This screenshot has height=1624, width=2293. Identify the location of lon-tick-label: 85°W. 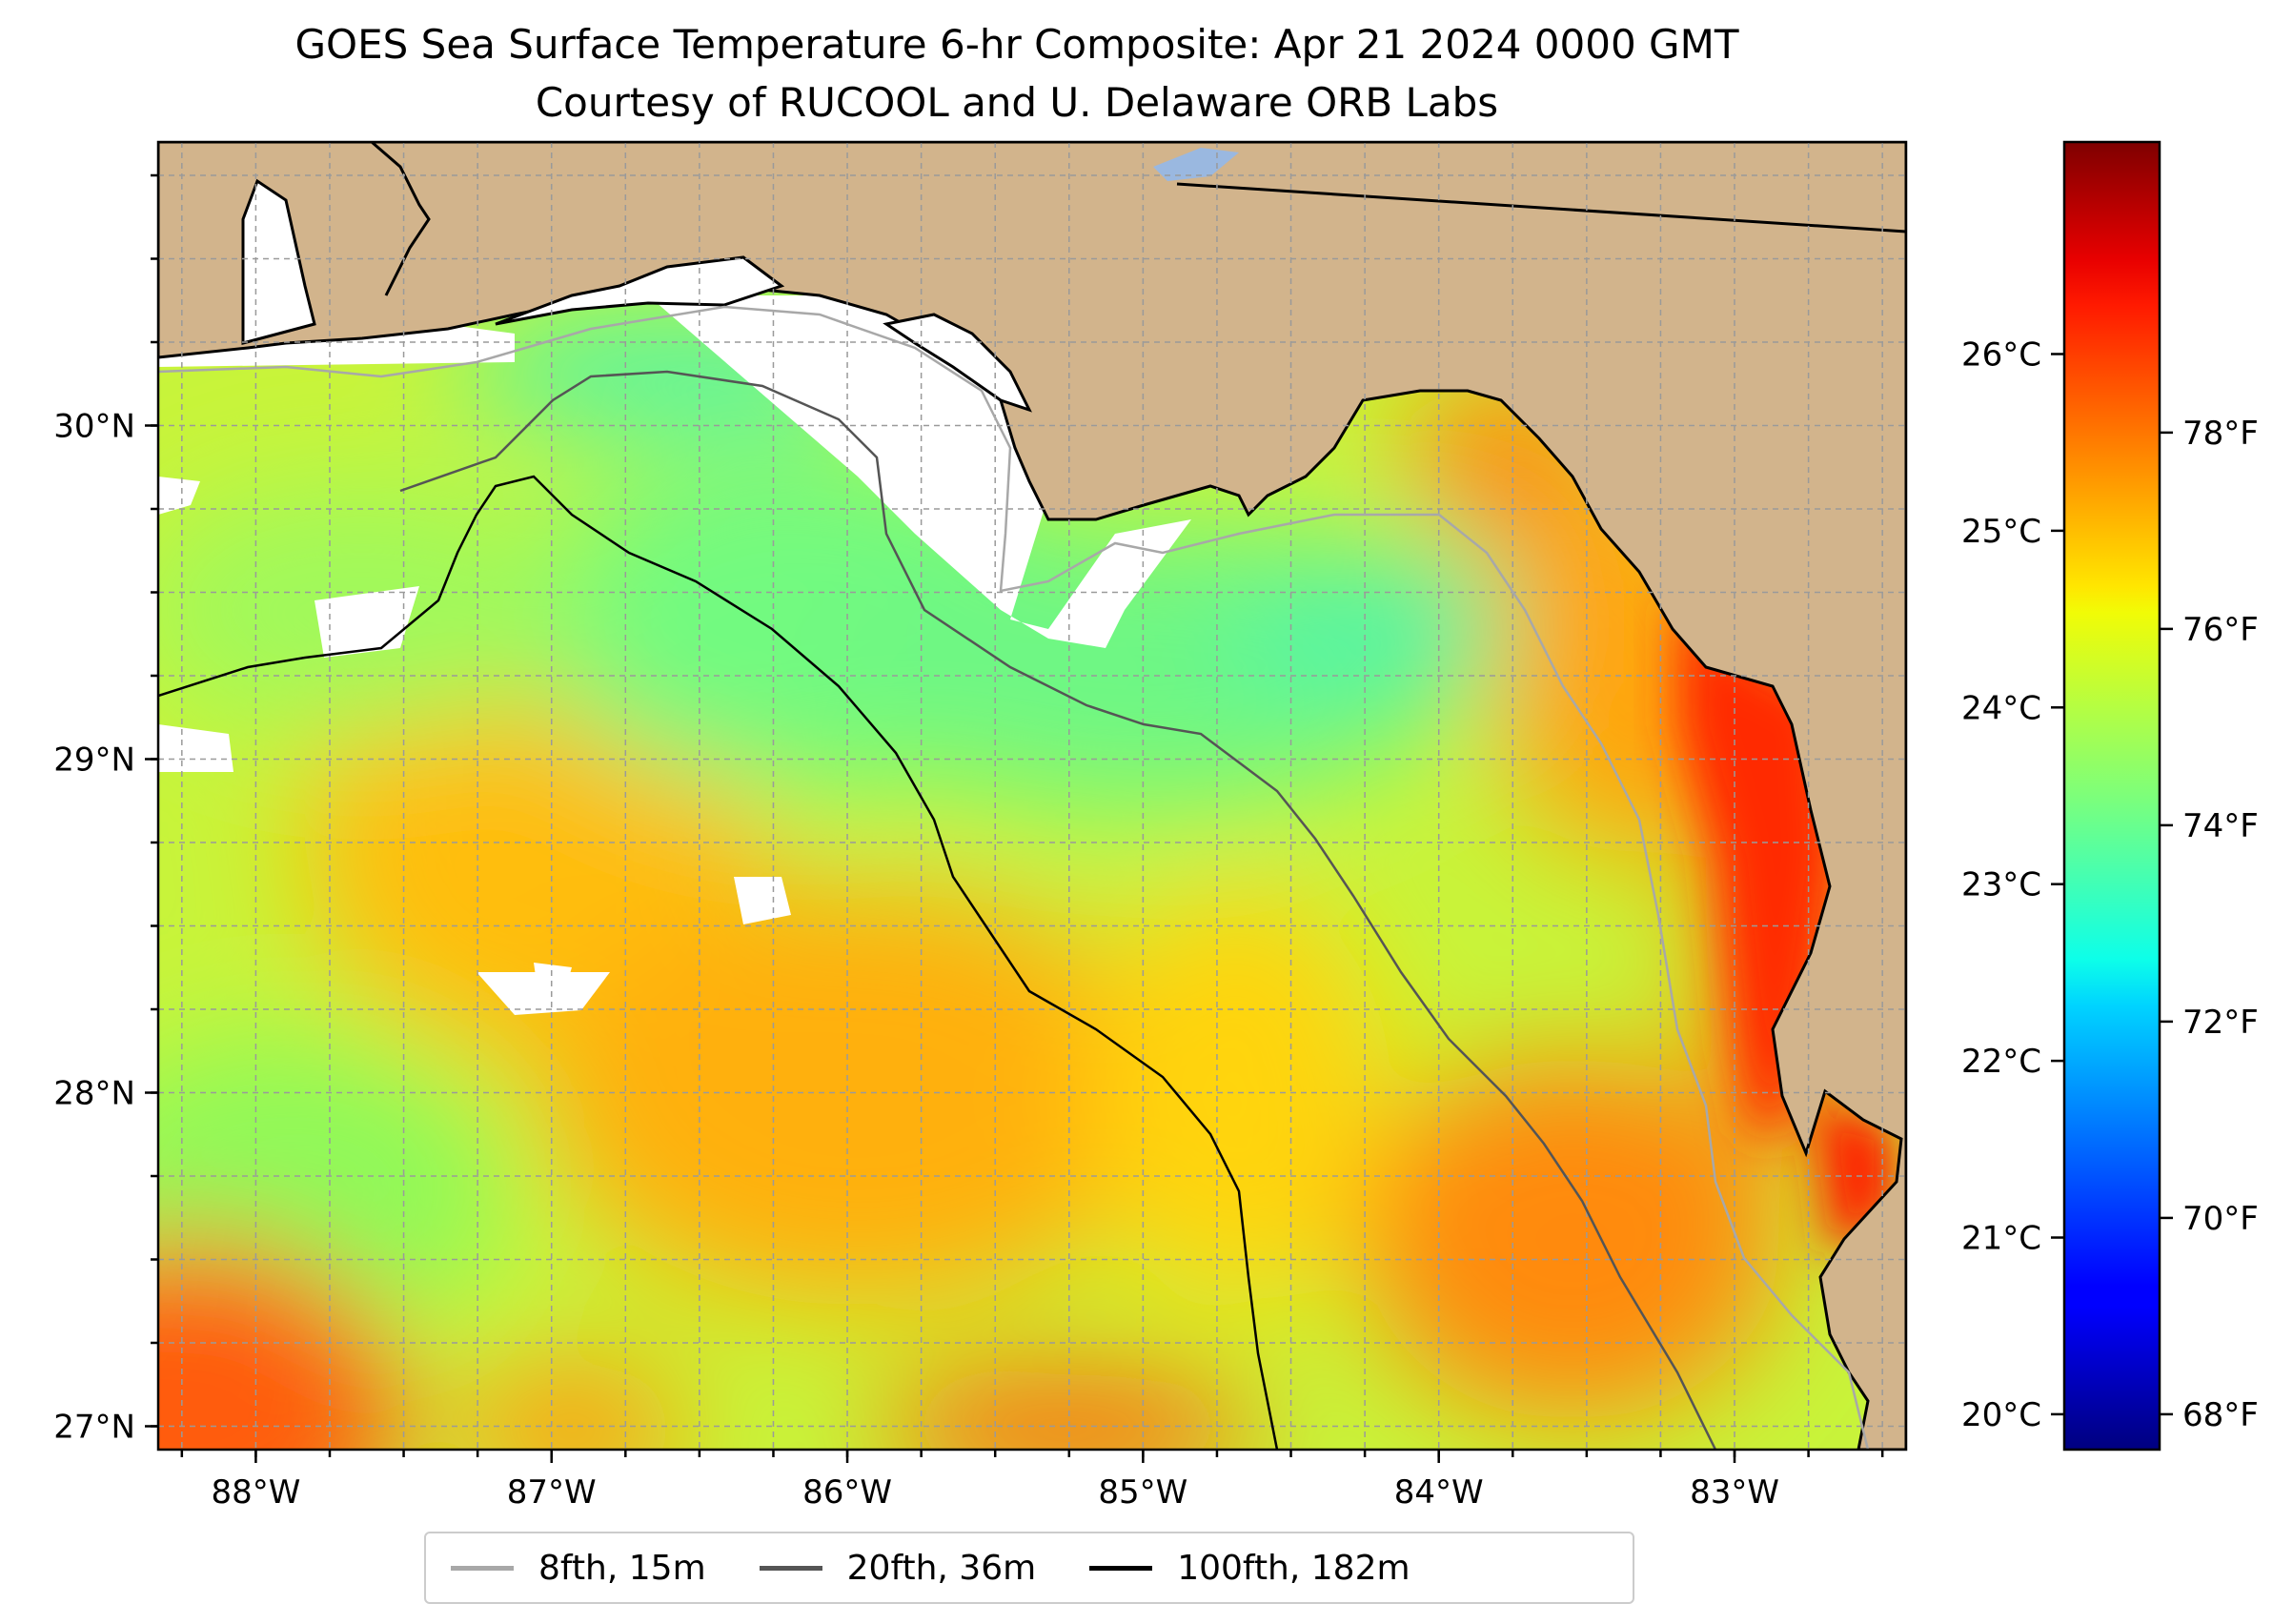
(1142, 1492).